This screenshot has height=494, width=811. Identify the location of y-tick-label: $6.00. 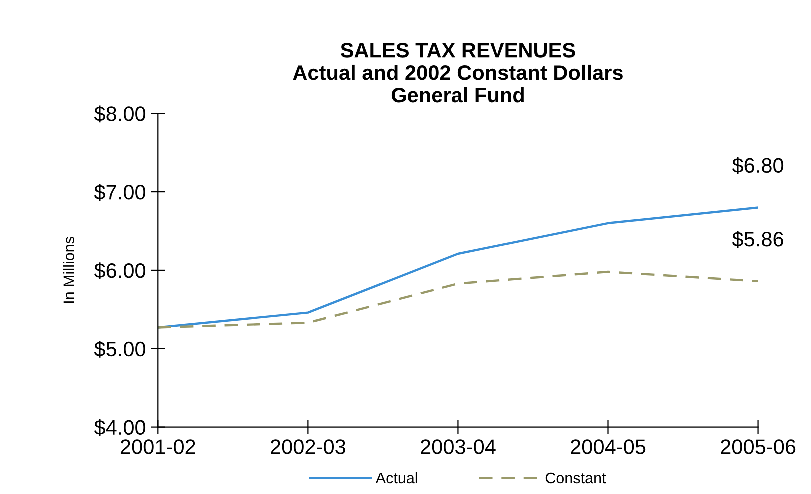
(120, 271).